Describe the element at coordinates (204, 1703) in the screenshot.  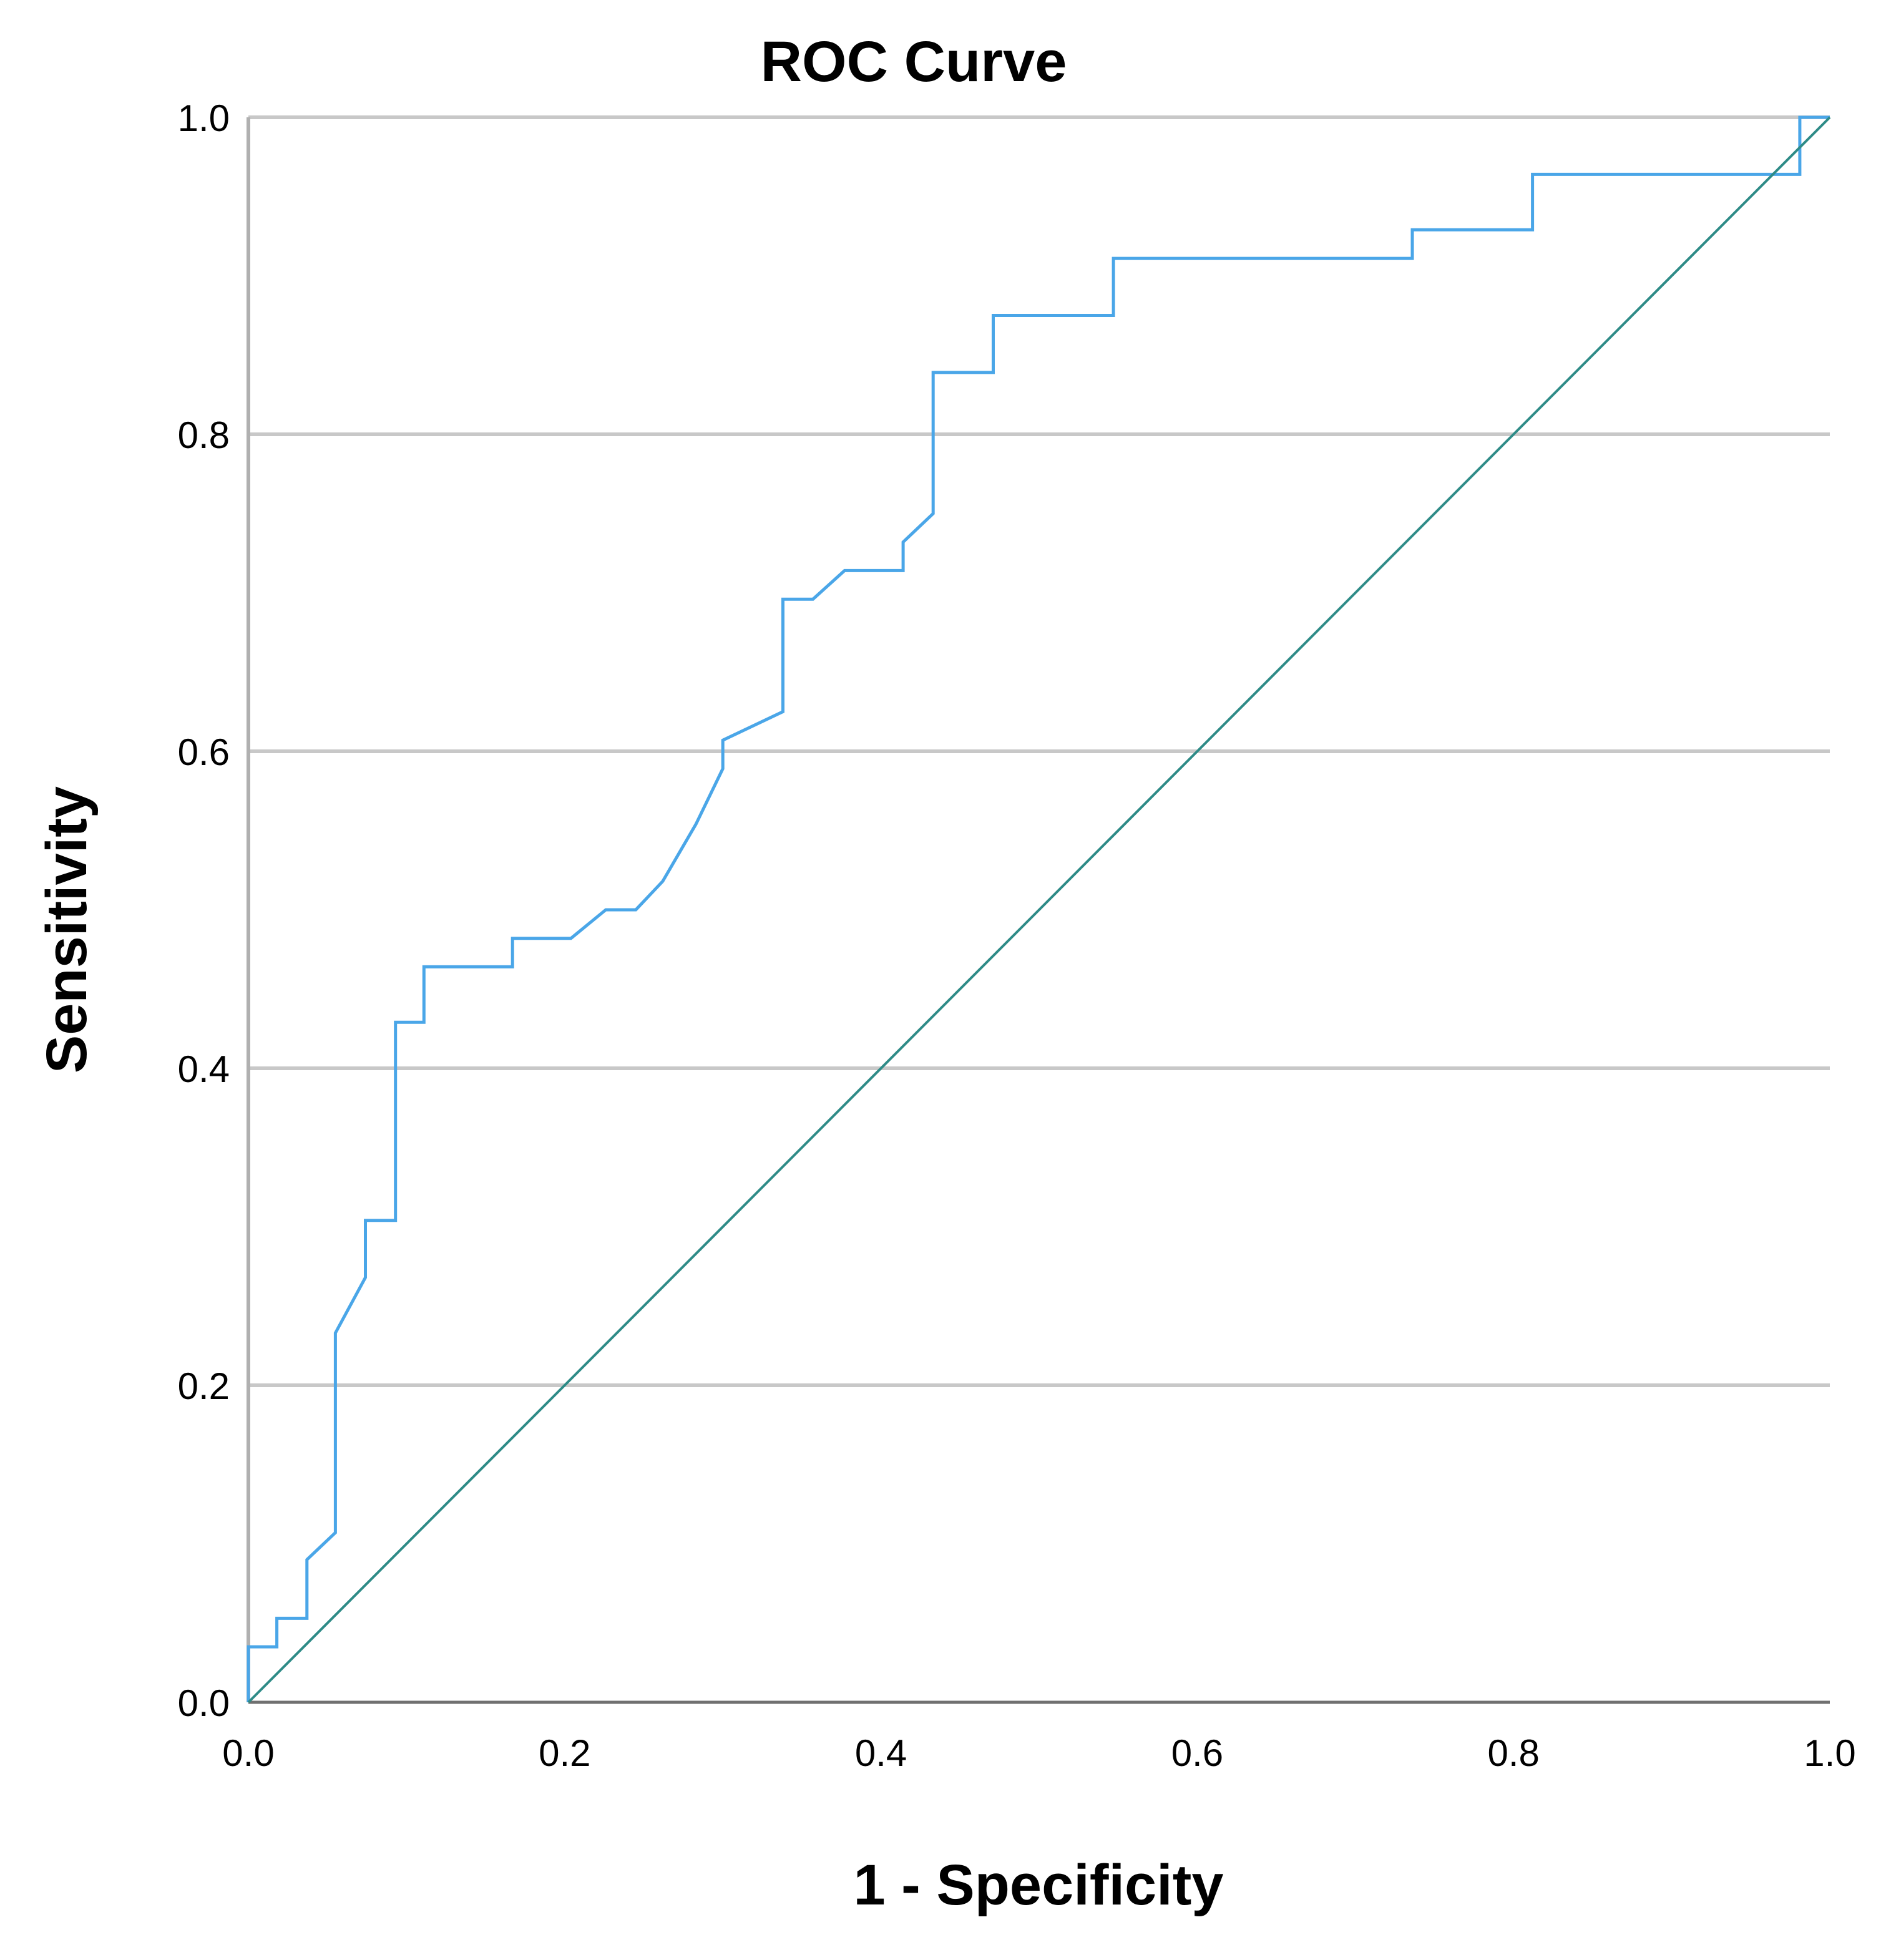
I see `y-tick-label-0: 0.0` at that location.